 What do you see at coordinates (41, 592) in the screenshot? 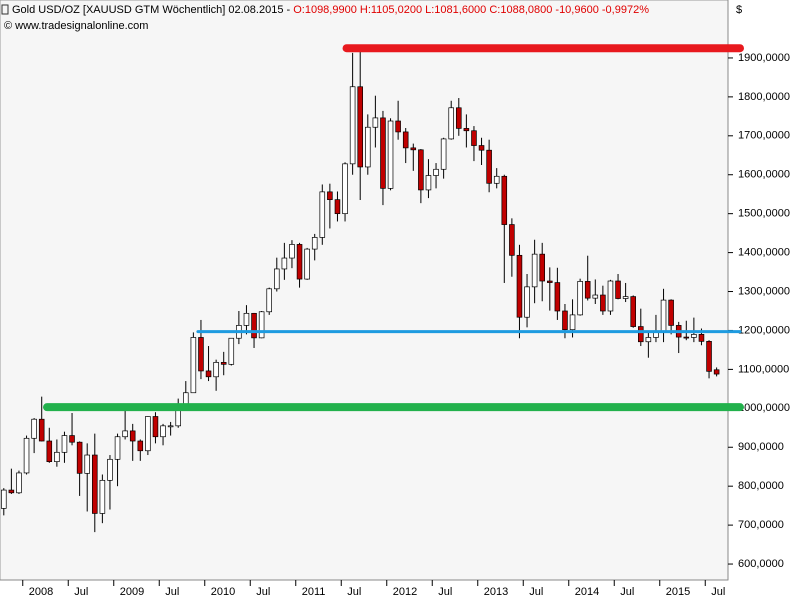
I see `x-tick-label: 2008` at bounding box center [41, 592].